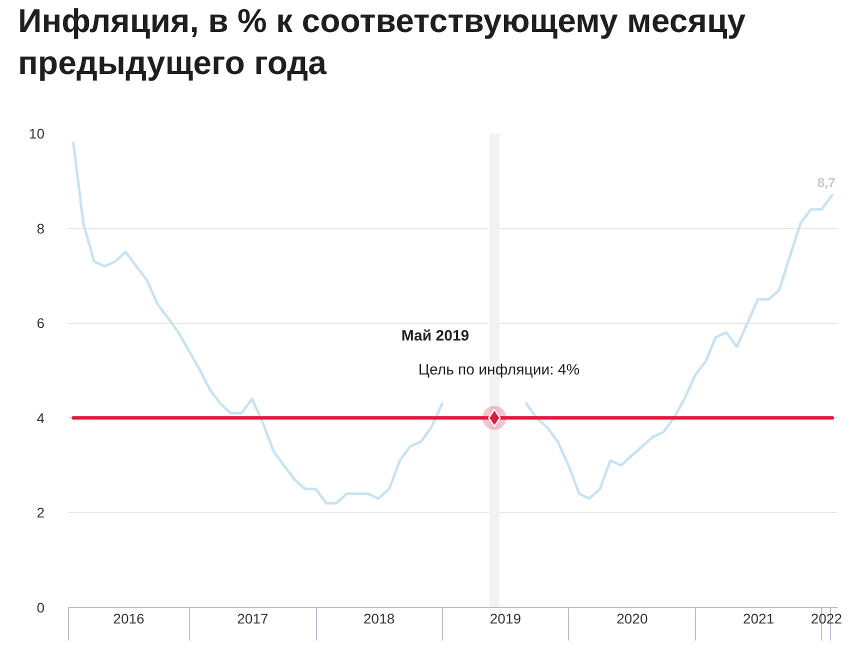 Image resolution: width=857 pixels, height=648 pixels. I want to click on x-tick-label: 2021, so click(758, 618).